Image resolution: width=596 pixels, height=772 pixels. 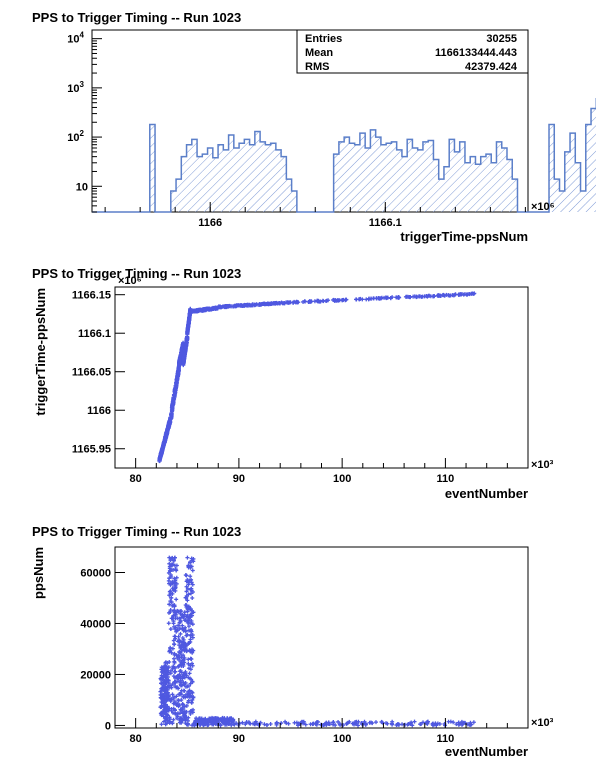 I want to click on timing-y-tick-label: 1166.15, so click(x=91, y=296).